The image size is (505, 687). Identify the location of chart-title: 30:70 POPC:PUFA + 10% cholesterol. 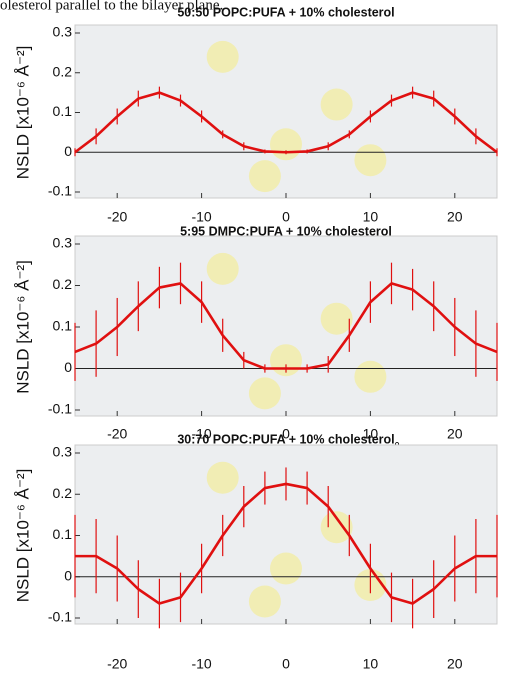
(285, 439).